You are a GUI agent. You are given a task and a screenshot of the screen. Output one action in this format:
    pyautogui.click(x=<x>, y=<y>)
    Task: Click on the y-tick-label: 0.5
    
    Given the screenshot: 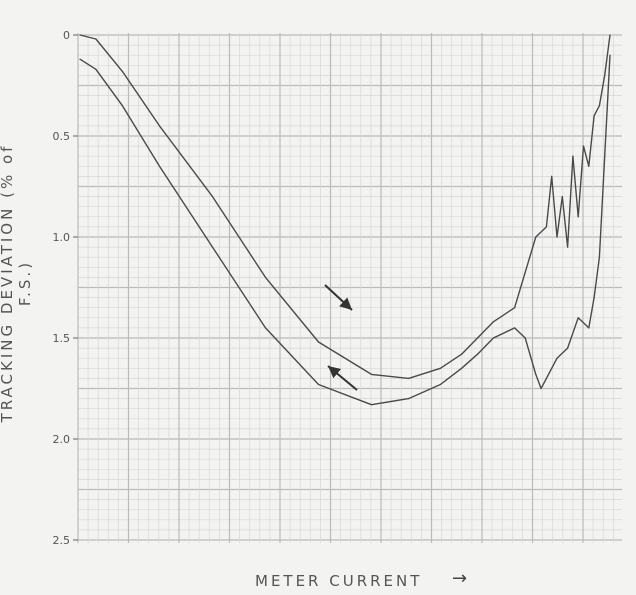 What is the action you would take?
    pyautogui.click(x=62, y=136)
    